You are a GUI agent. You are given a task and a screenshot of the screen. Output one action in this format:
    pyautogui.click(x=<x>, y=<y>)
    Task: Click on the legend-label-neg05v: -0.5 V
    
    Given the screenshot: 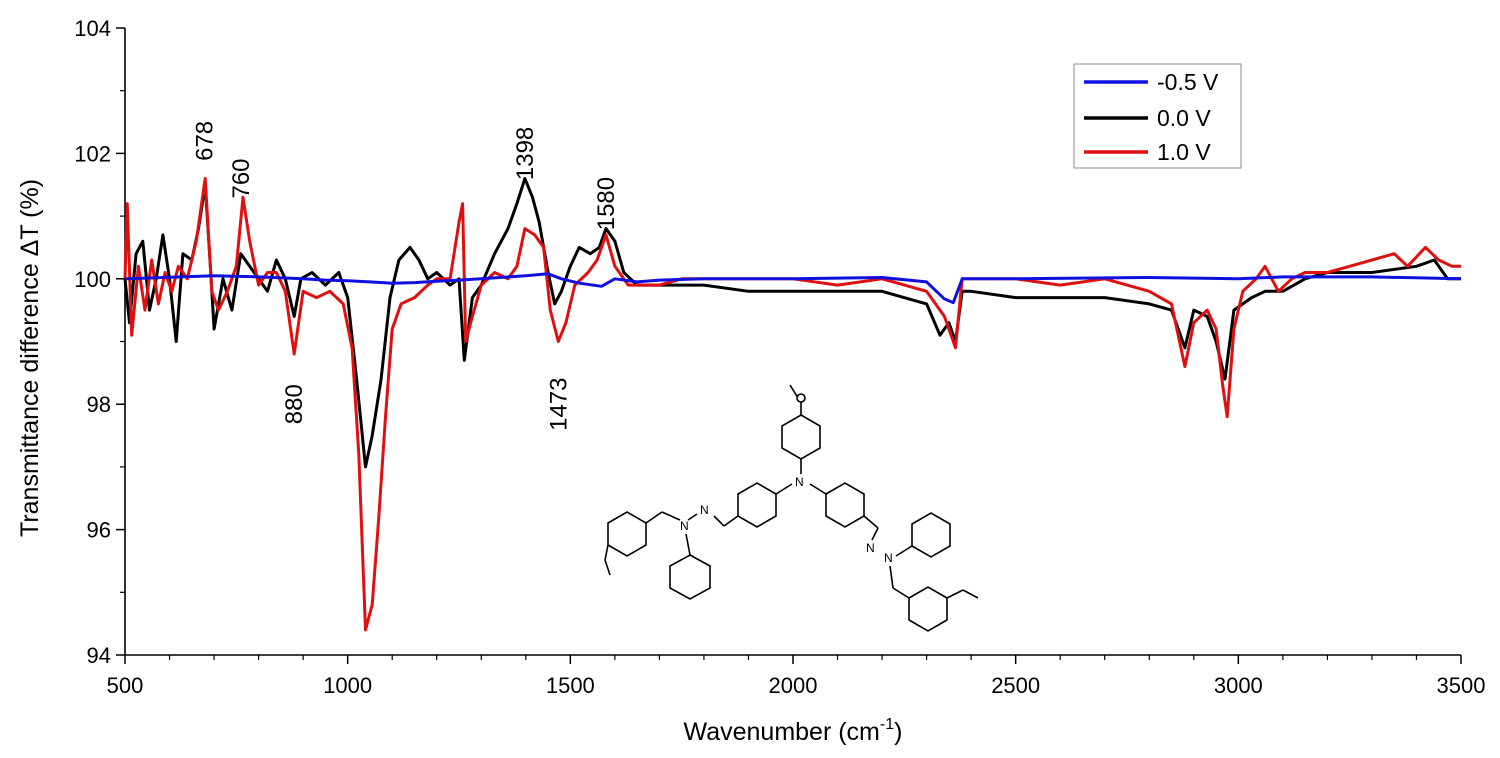 What is the action you would take?
    pyautogui.click(x=1188, y=82)
    